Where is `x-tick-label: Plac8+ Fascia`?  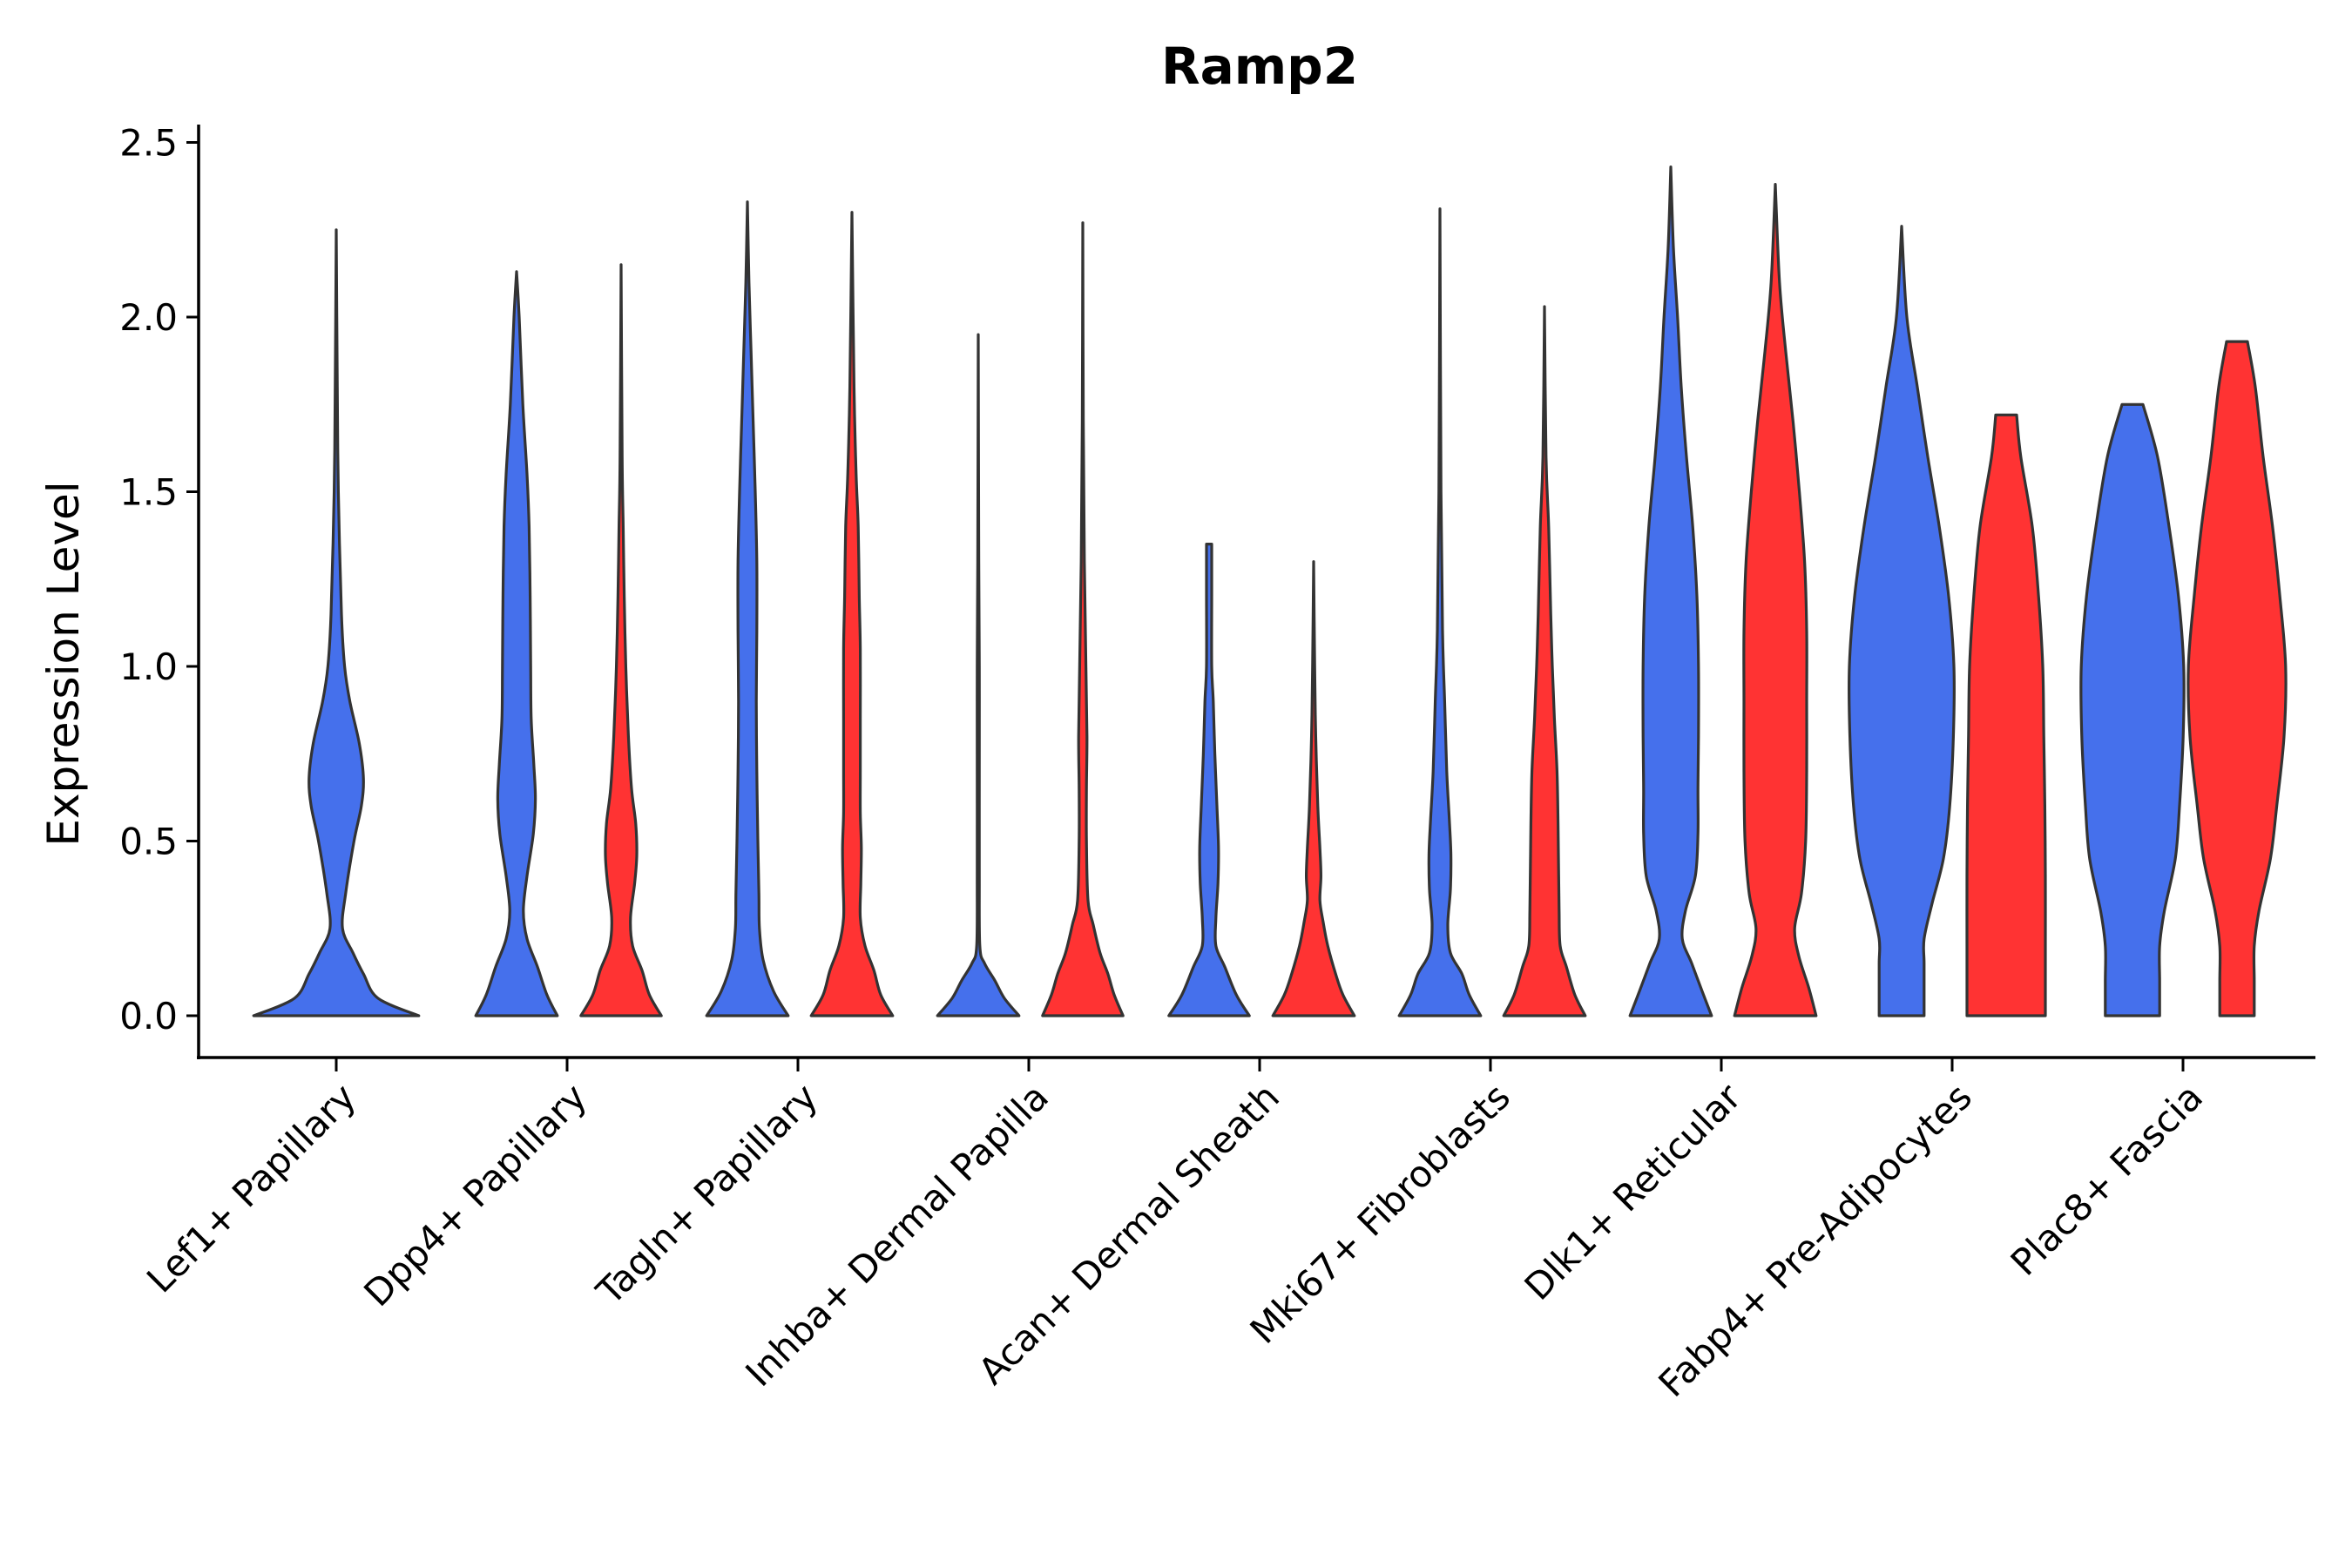 x-tick-label: Plac8+ Fascia is located at coordinates (2107, 1179).